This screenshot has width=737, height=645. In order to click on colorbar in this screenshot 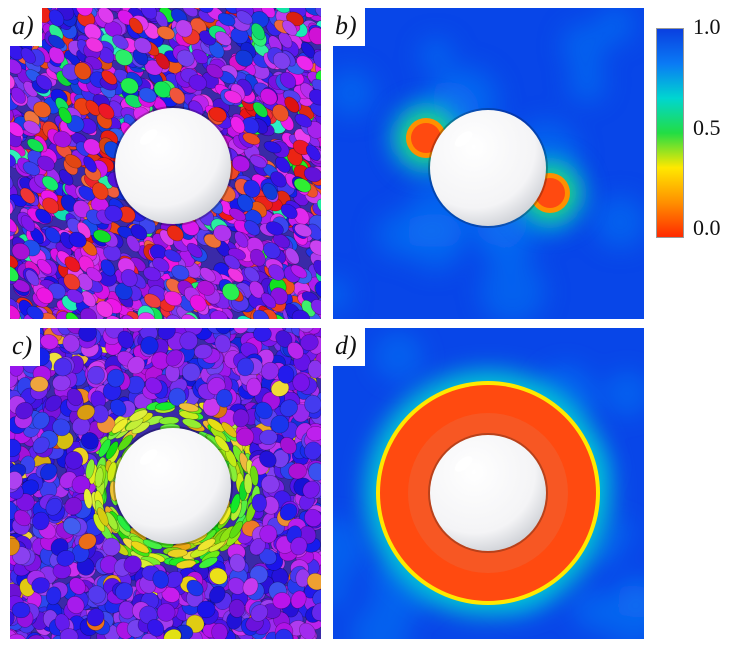, I will do `click(670, 133)`.